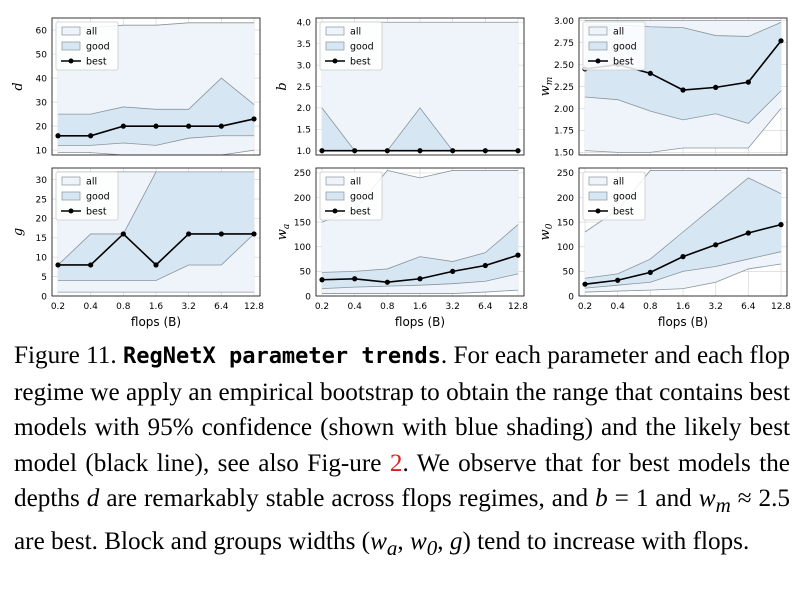 The height and width of the screenshot is (590, 802). I want to click on caption-figure-label: Figure 11., so click(65, 355).